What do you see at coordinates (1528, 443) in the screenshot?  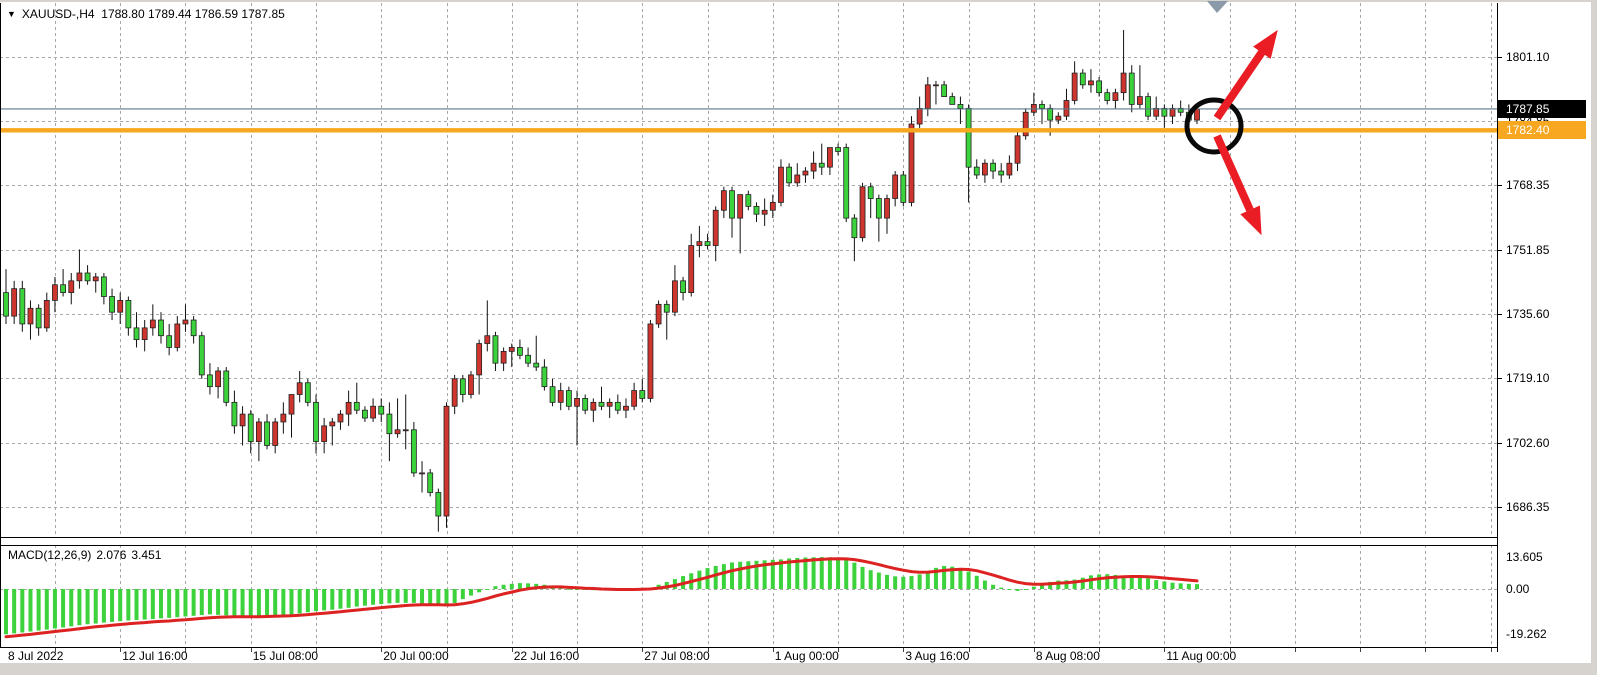 I see `price-axis-label: 1702.60` at bounding box center [1528, 443].